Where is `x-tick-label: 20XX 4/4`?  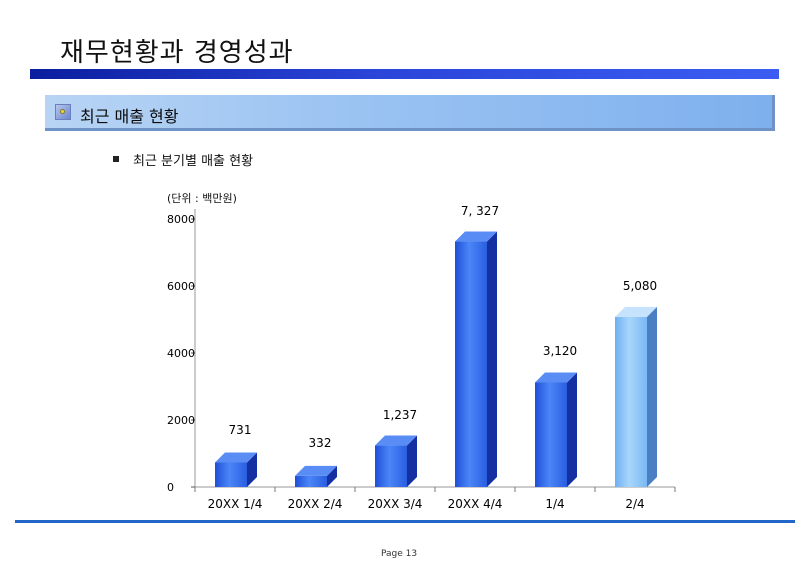
x-tick-label: 20XX 4/4 is located at coordinates (475, 504).